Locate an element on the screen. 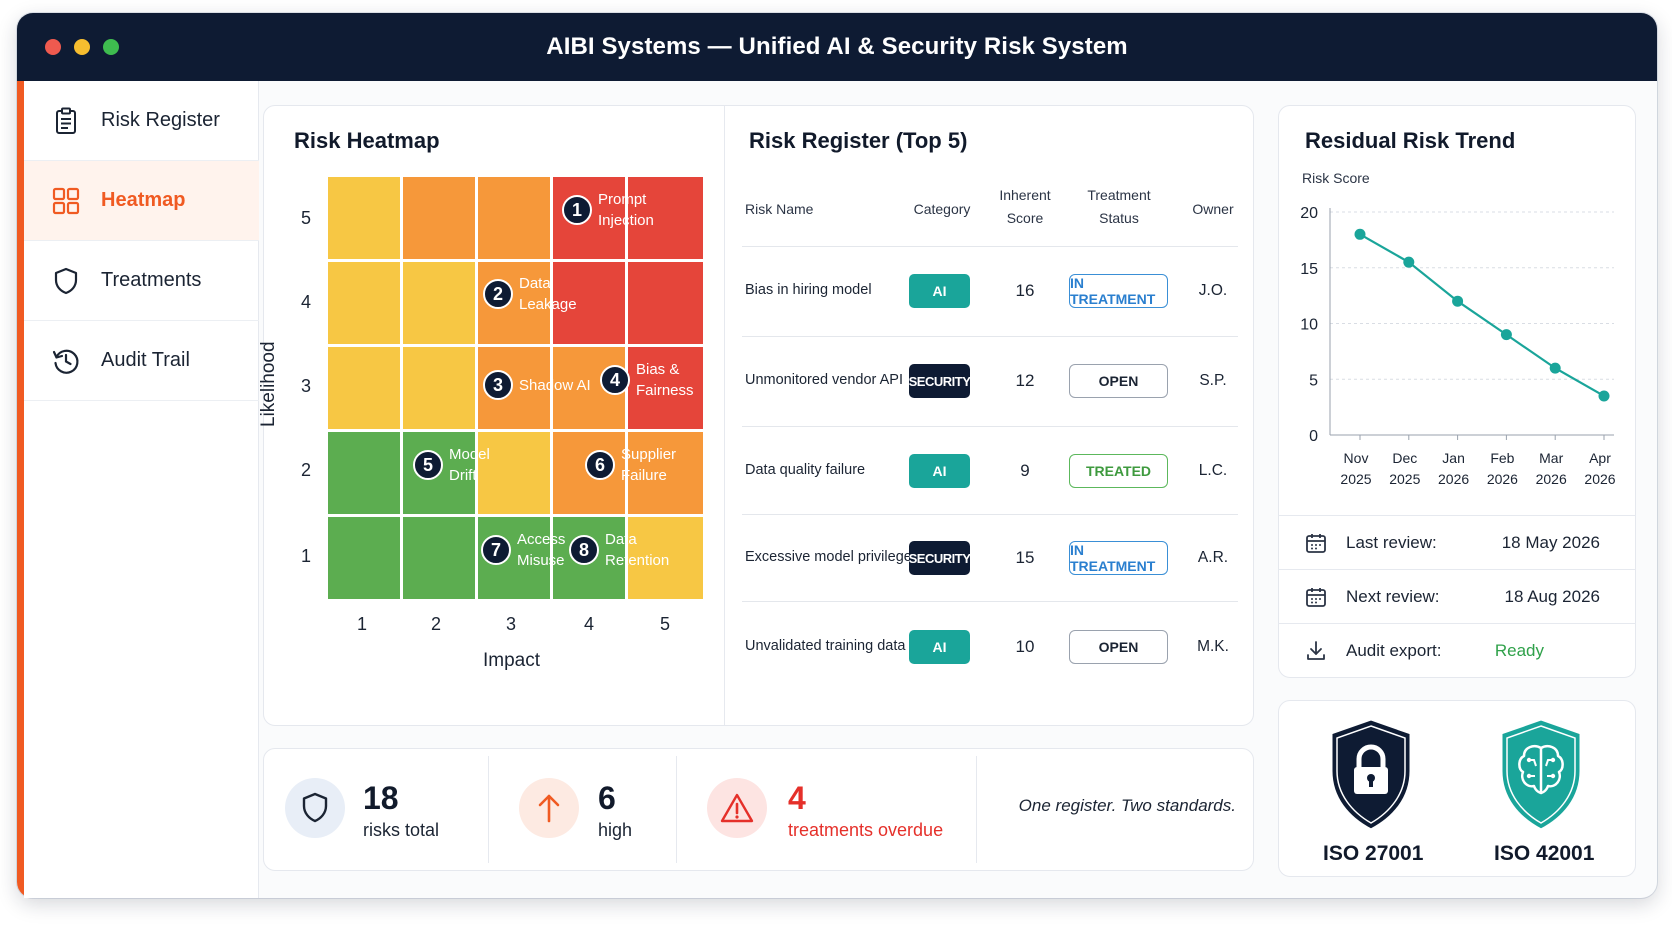 The width and height of the screenshot is (1672, 941). risk-name: Unvalidated training data is located at coordinates (825, 646).